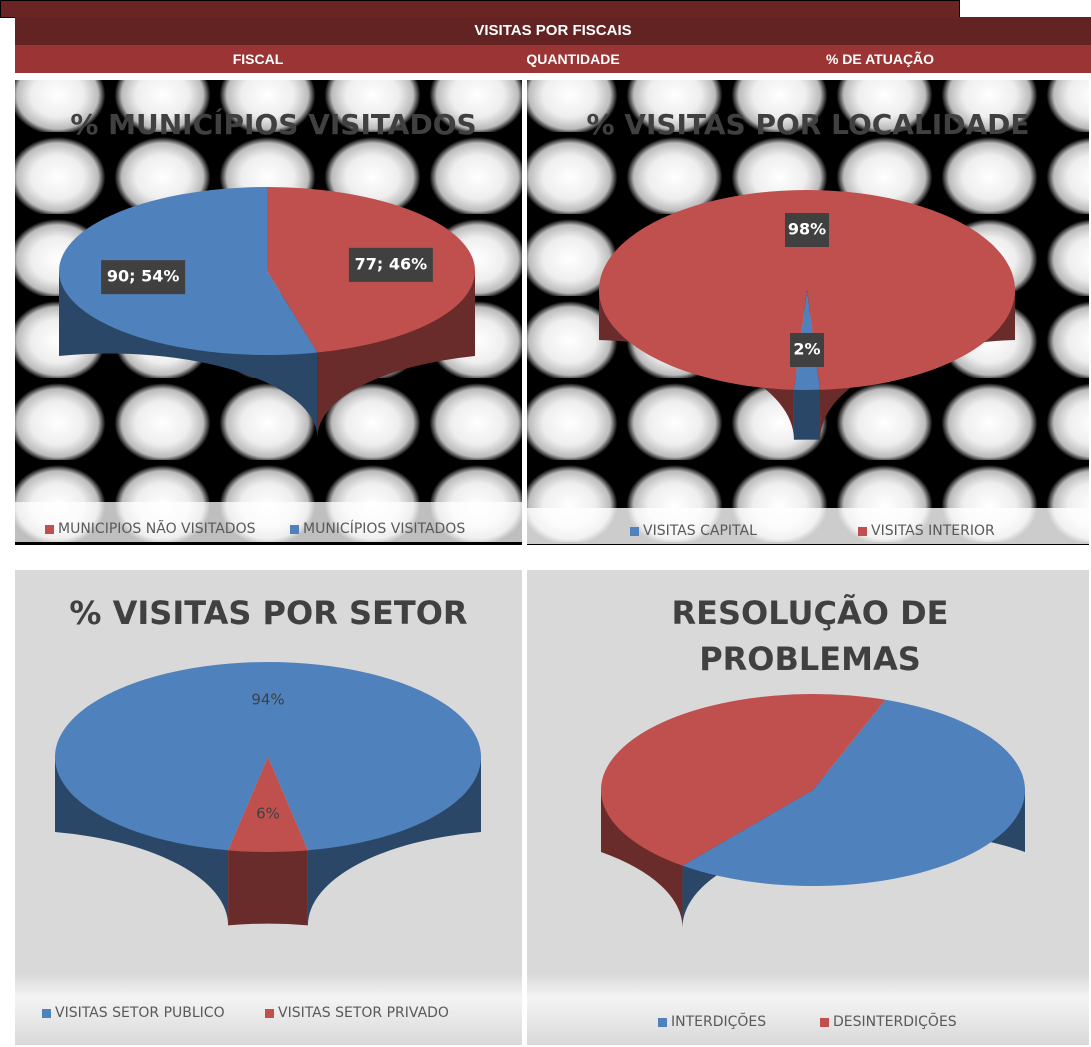  I want to click on legend-entry: VISITAS INTERIOR, so click(926, 531).